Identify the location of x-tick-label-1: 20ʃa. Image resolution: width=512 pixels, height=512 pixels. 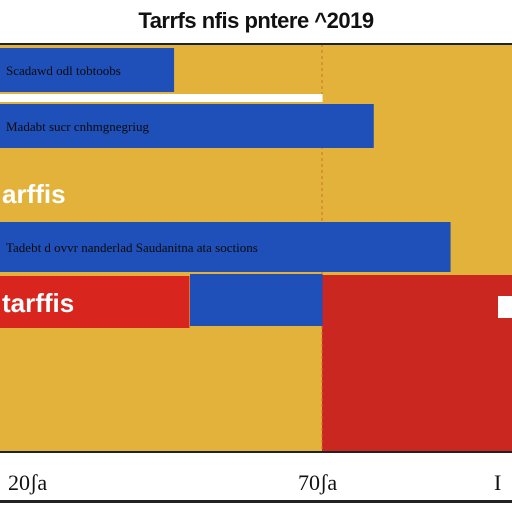
(28, 482).